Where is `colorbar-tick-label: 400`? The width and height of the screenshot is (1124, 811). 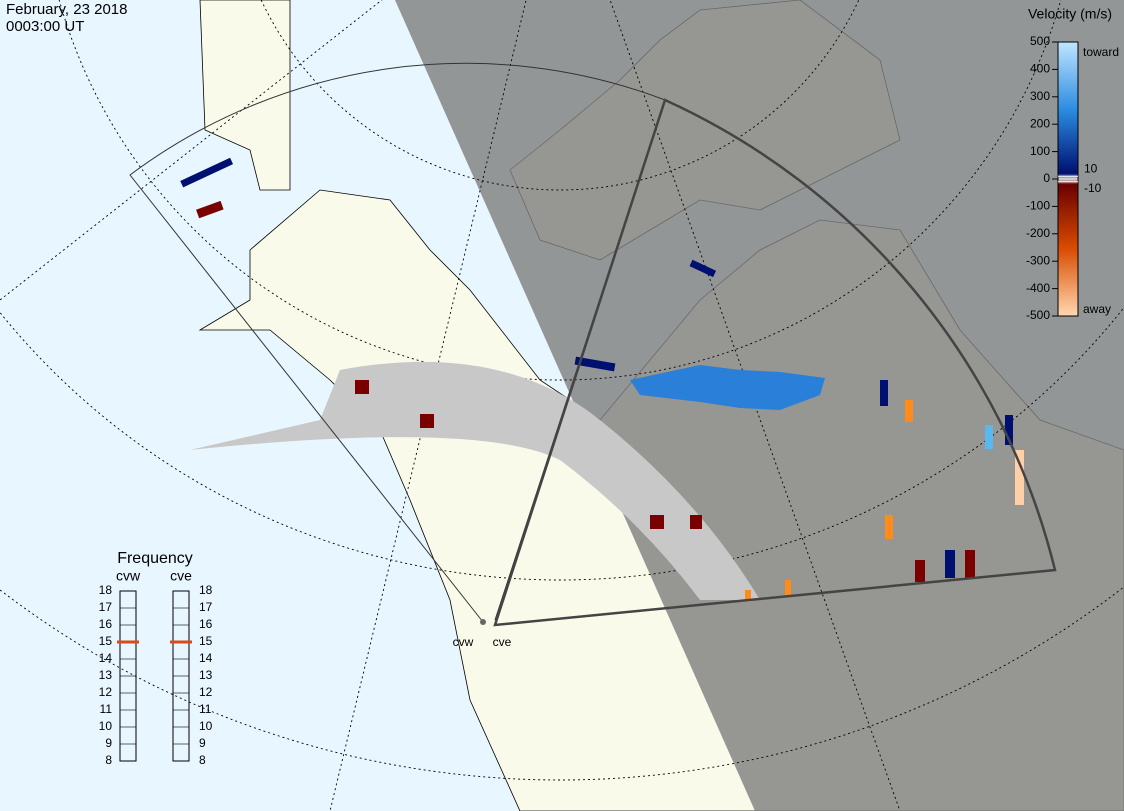 colorbar-tick-label: 400 is located at coordinates (1040, 69).